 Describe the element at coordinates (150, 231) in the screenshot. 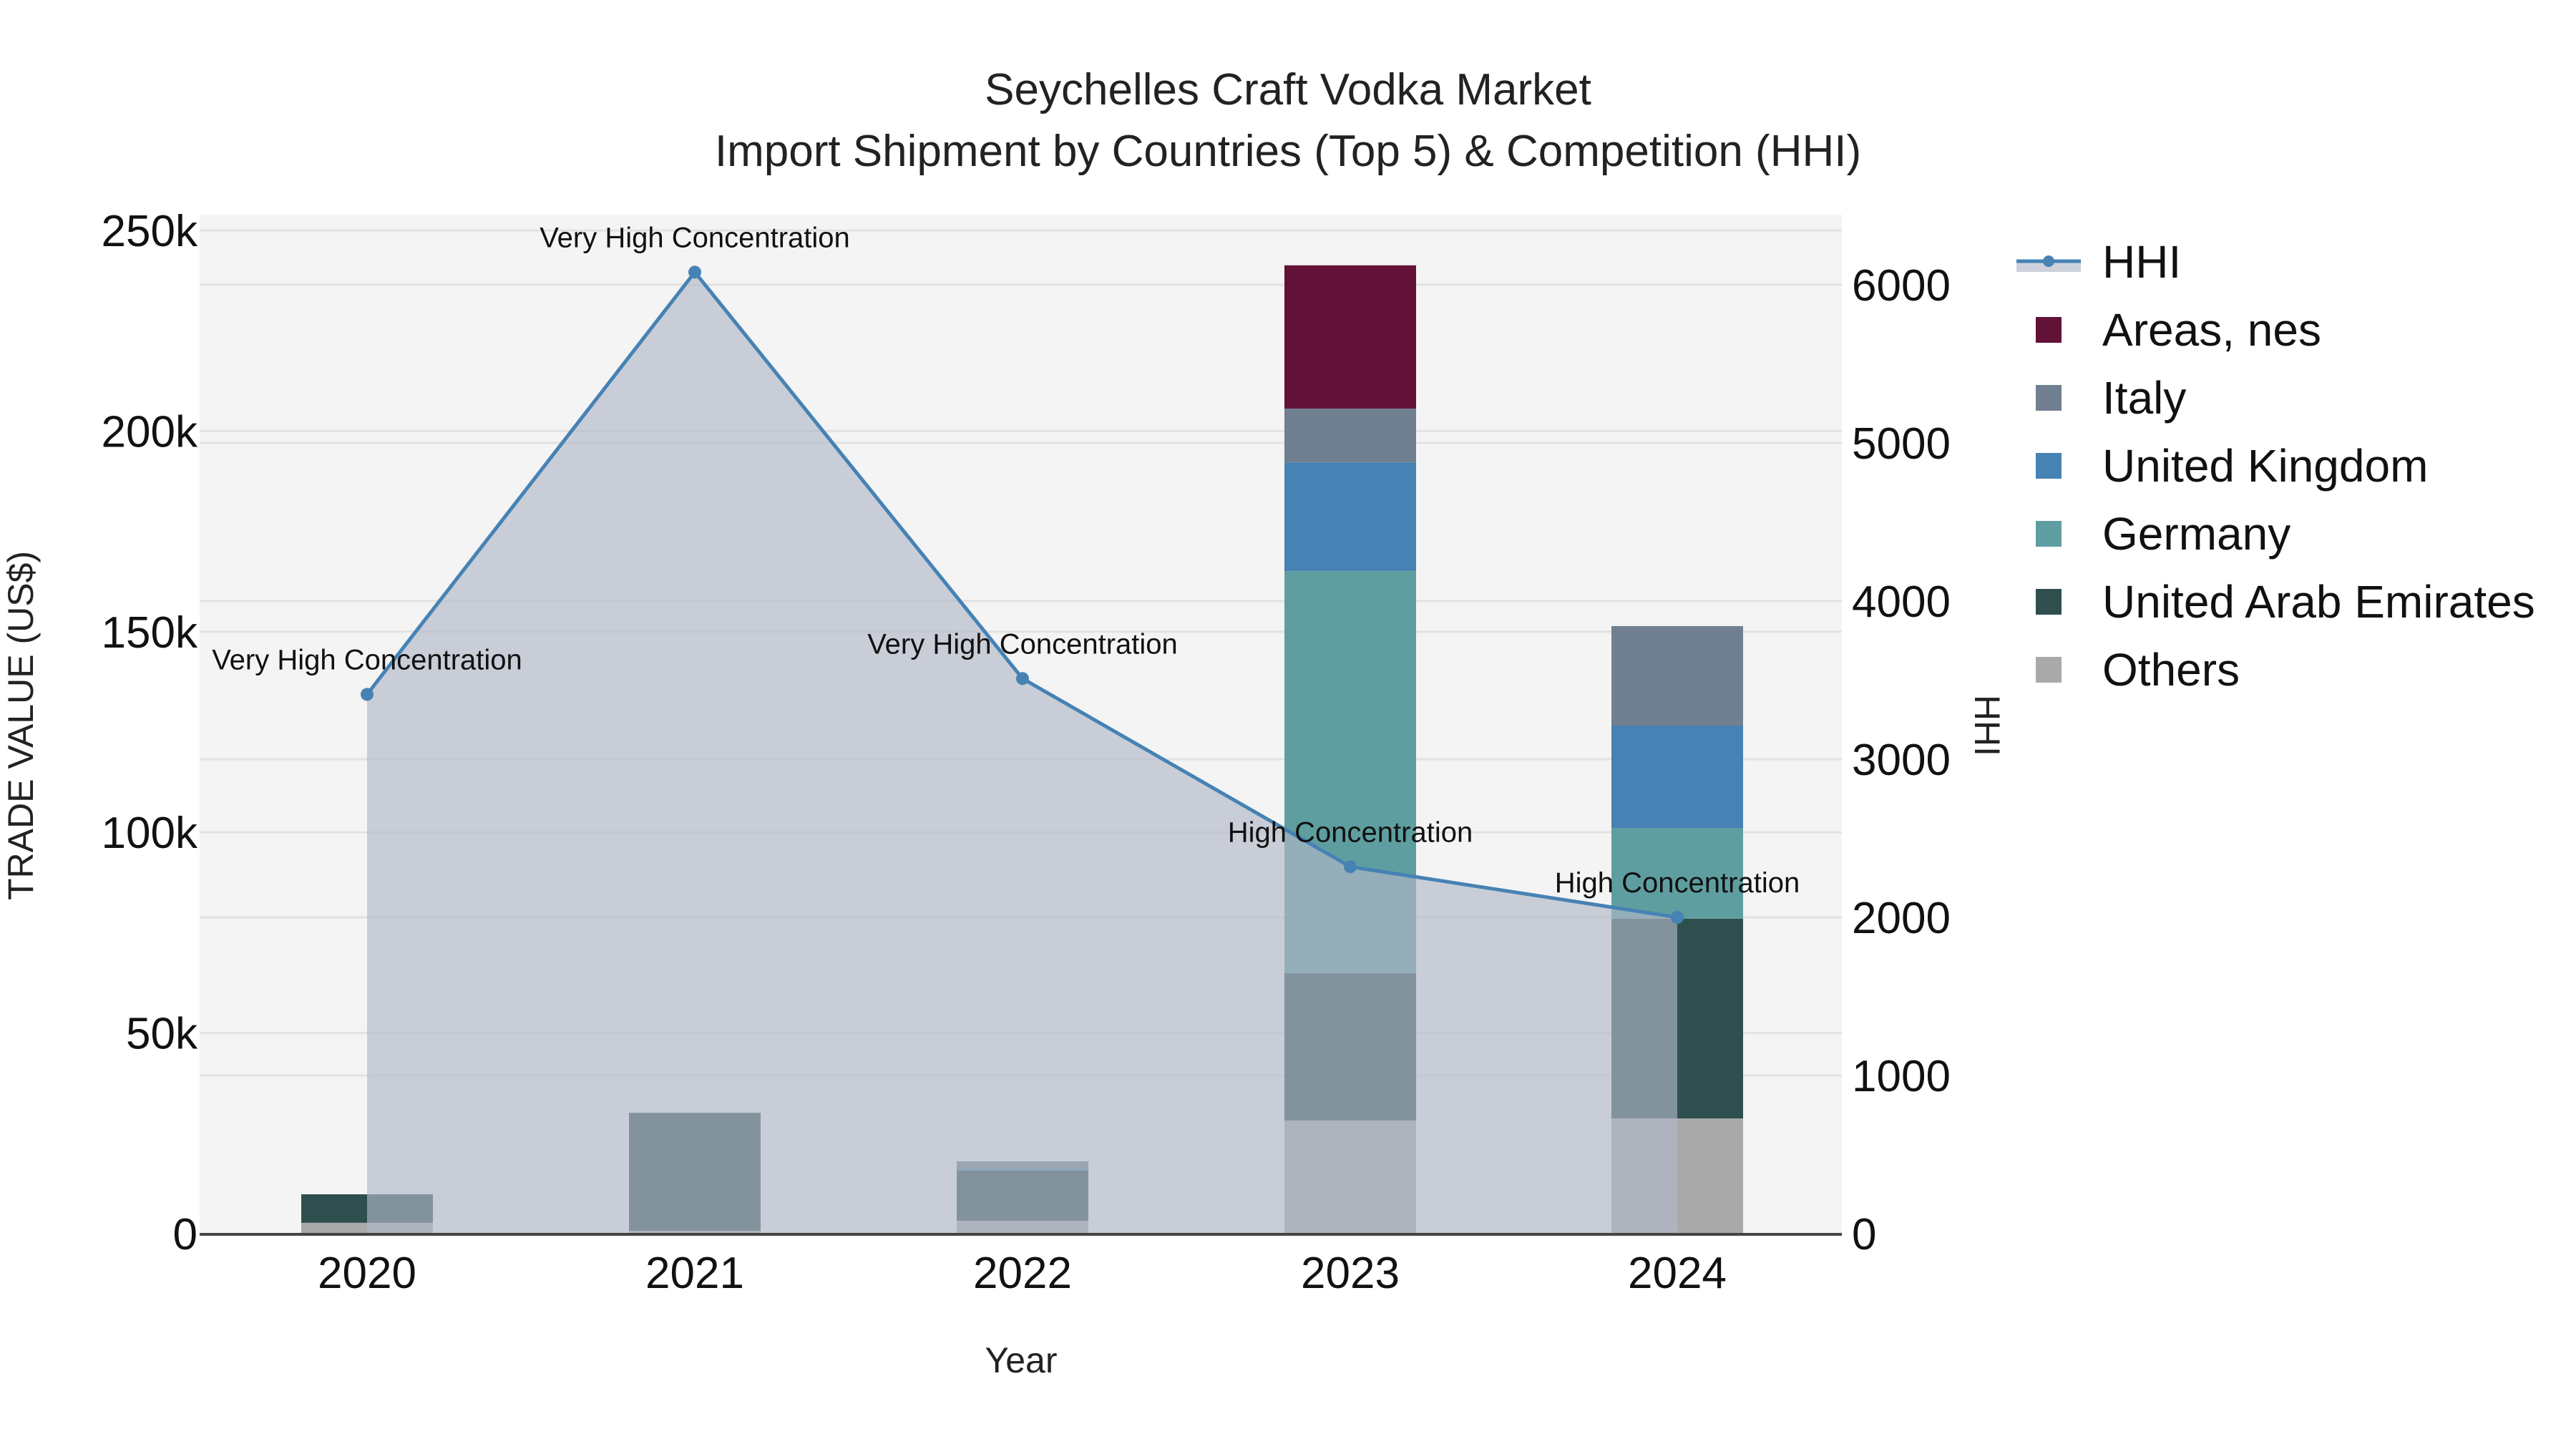

I see `y-left-tick-label: 250k` at that location.